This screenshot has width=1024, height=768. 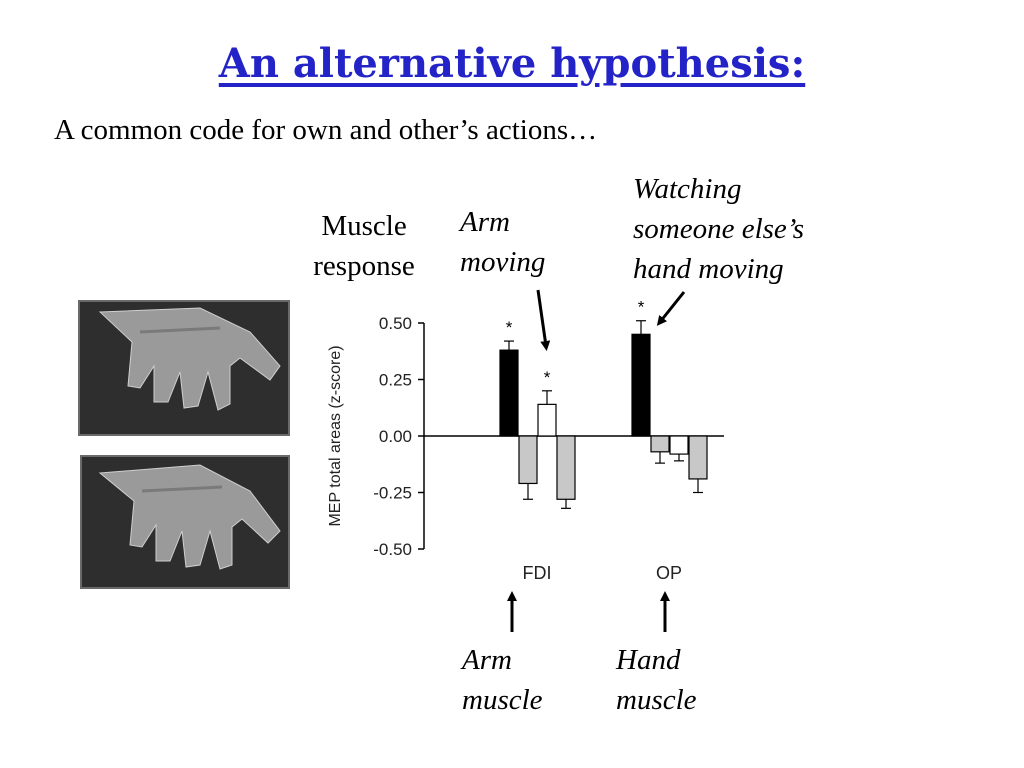 I want to click on watching-line-1: Watching, so click(x=687, y=189).